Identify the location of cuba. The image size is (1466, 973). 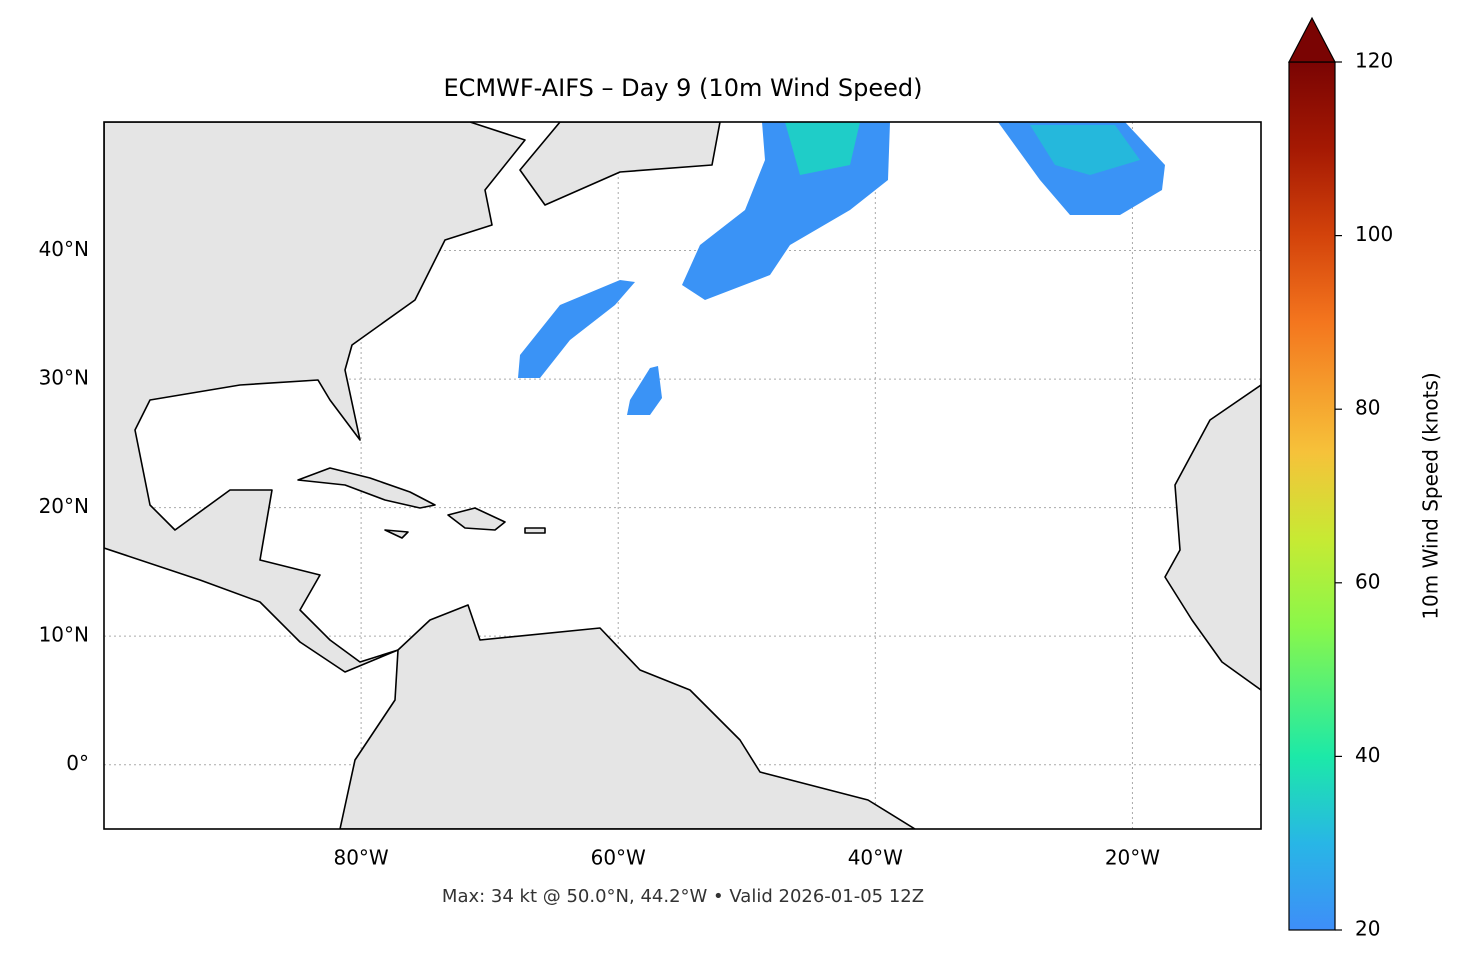
(366, 488).